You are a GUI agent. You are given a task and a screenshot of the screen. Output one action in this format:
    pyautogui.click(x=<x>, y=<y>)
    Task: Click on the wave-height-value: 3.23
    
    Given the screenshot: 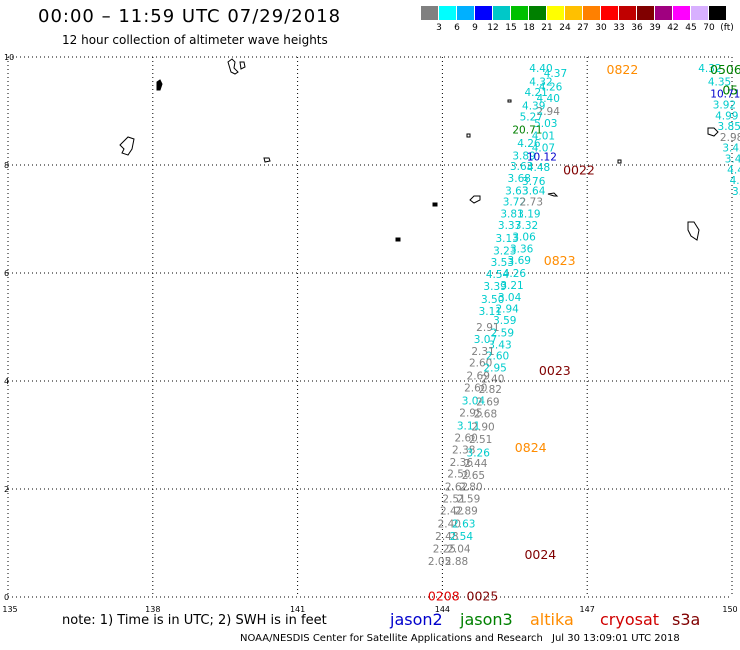 What is the action you would take?
    pyautogui.click(x=504, y=251)
    